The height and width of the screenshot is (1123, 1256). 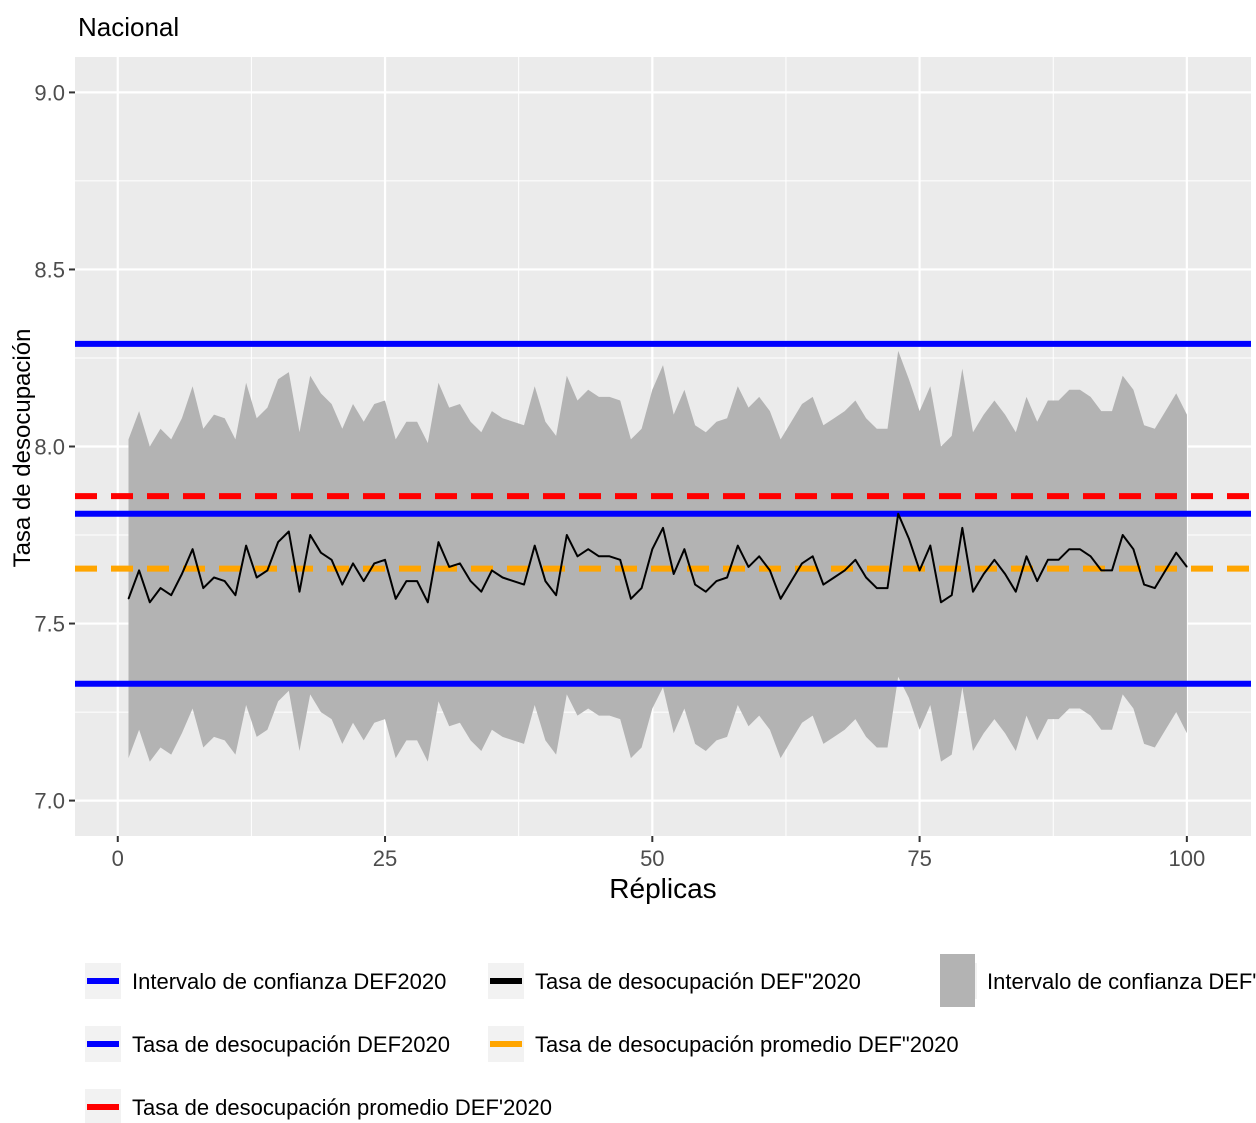 I want to click on x-tick-label: 0, so click(x=118, y=858).